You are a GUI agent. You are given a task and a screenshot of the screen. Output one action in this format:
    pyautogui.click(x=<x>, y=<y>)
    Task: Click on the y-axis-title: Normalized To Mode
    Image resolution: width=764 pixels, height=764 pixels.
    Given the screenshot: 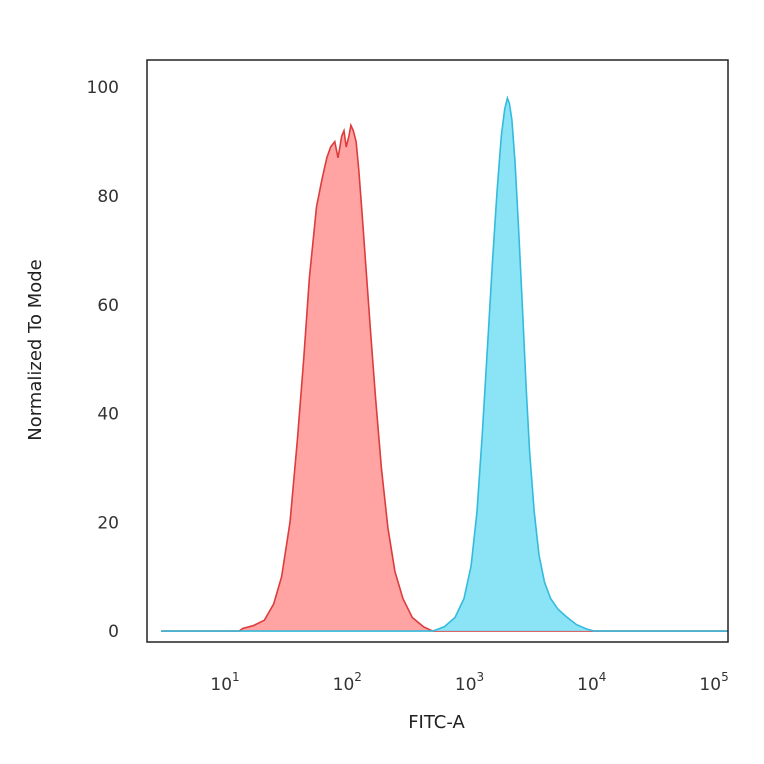 What is the action you would take?
    pyautogui.click(x=35, y=350)
    